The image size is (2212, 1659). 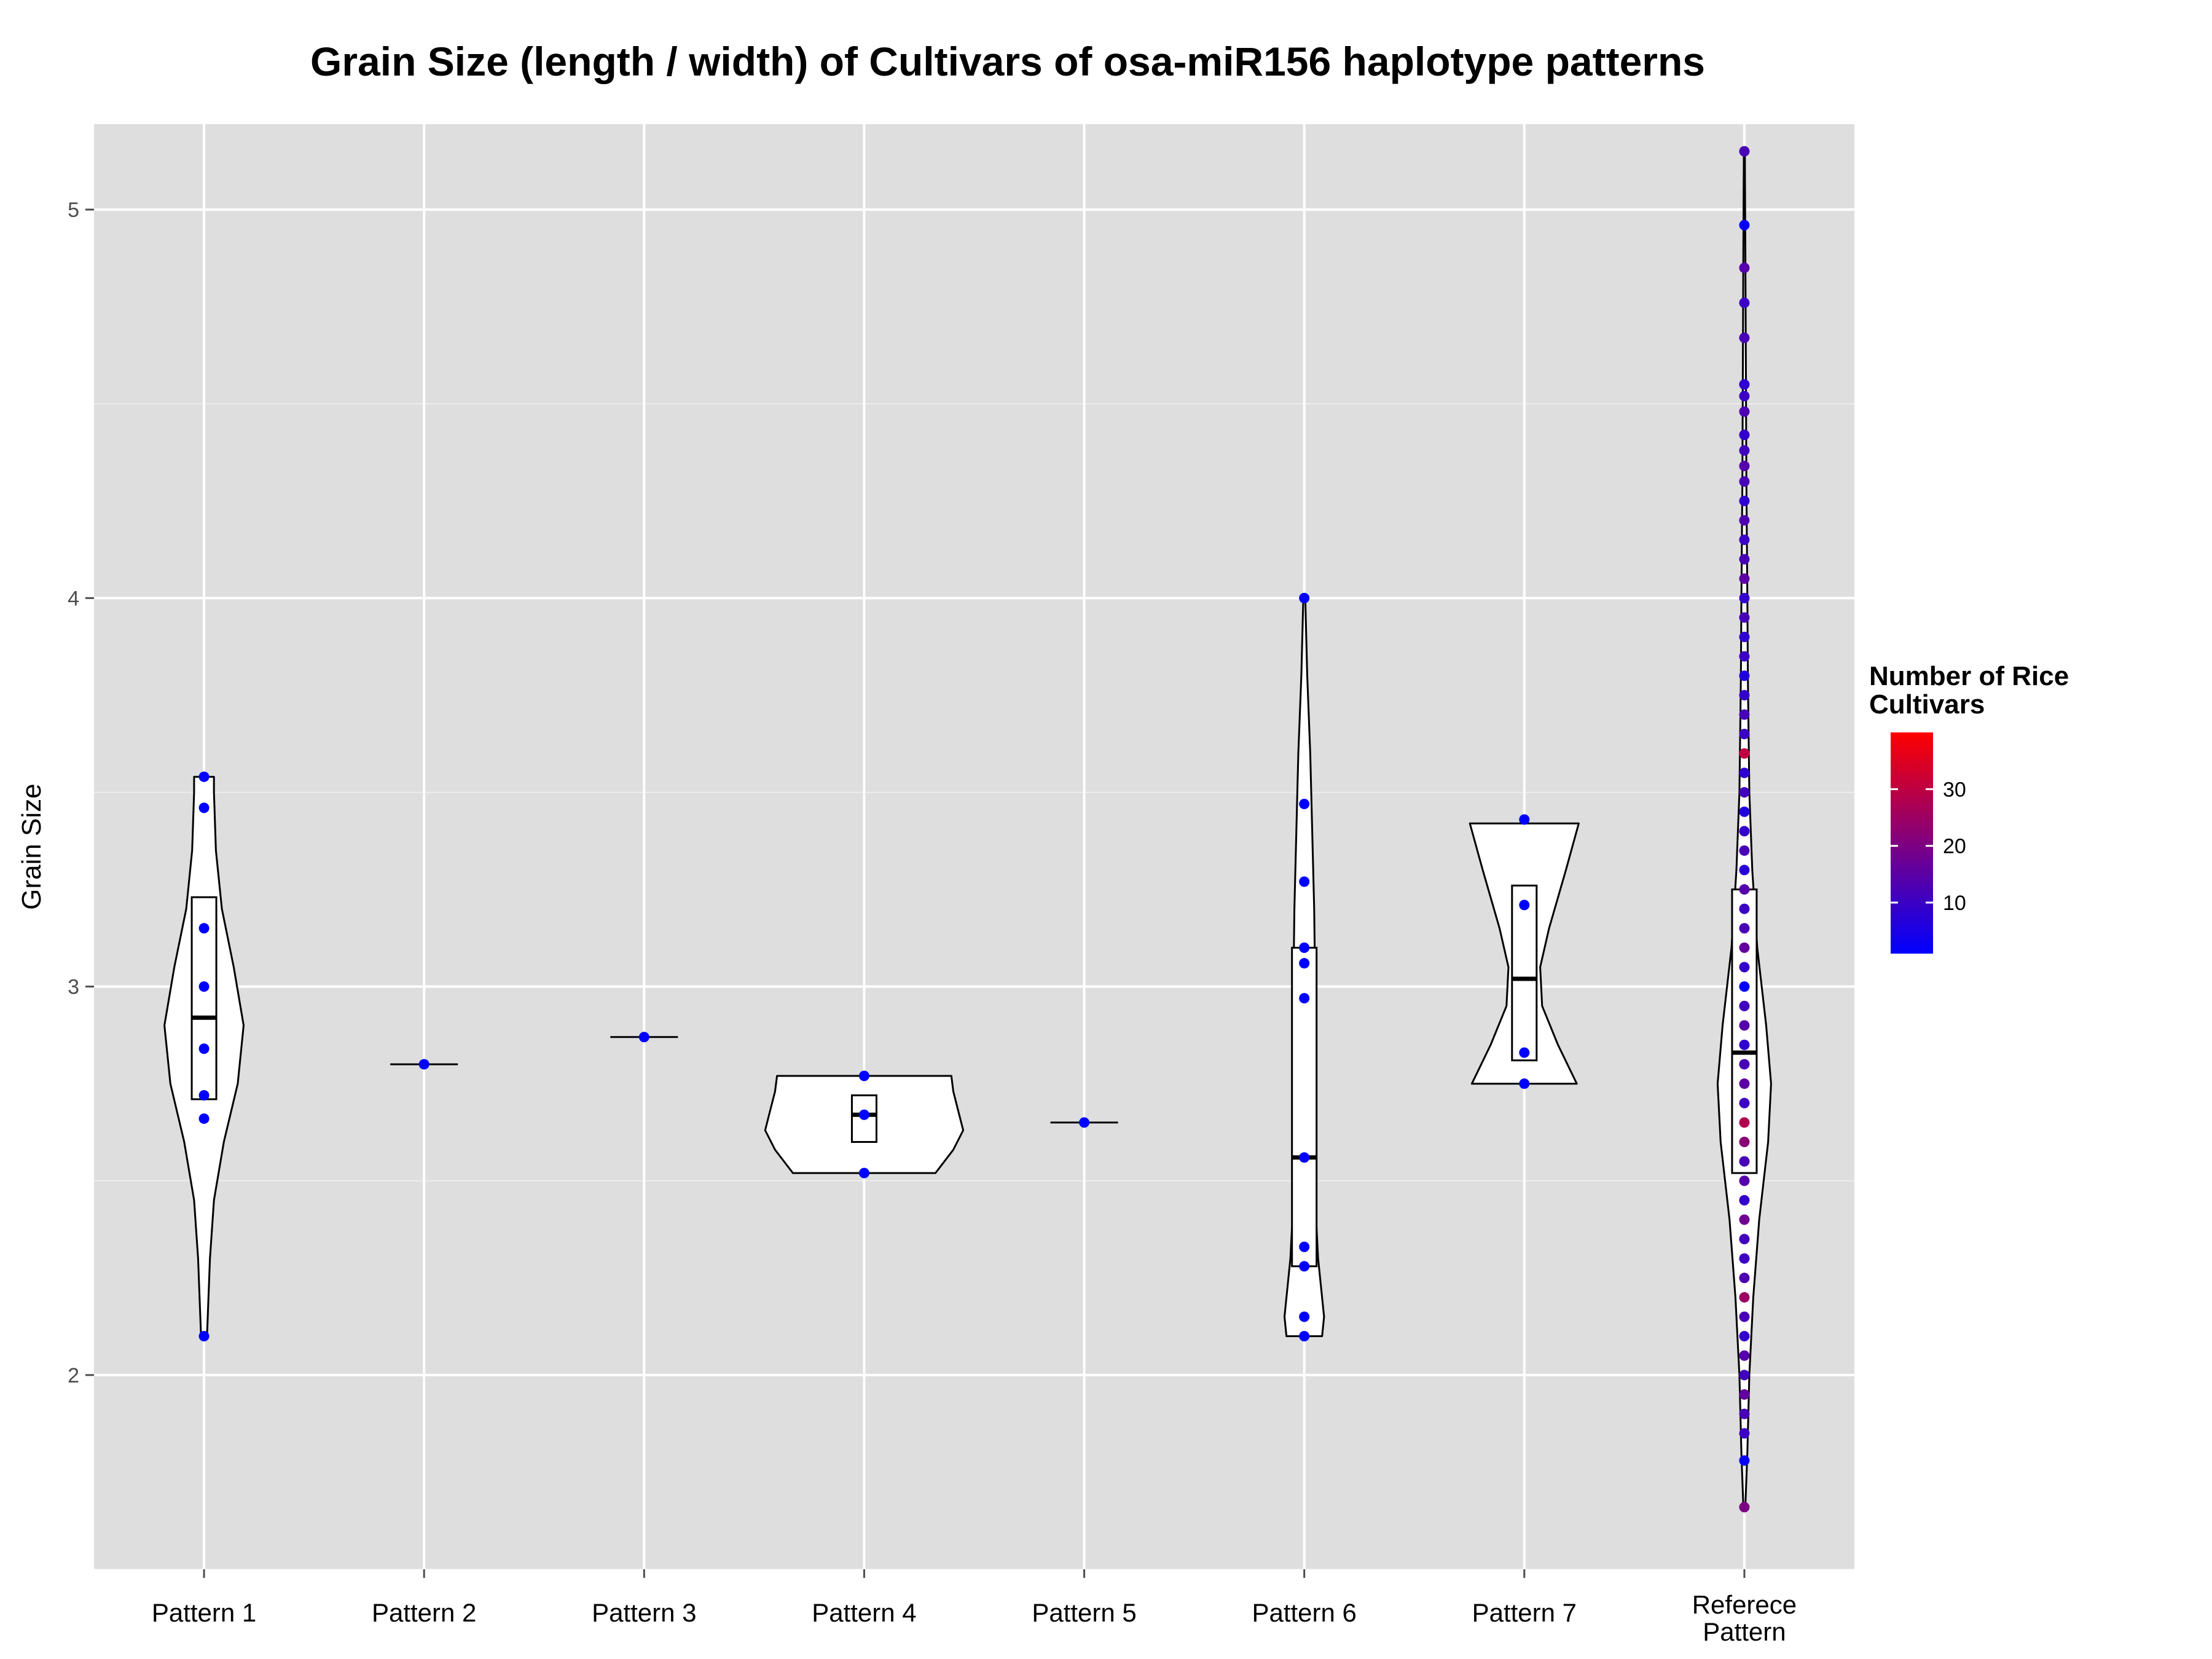 I want to click on y-axis-title: Grain Size, so click(x=32, y=846).